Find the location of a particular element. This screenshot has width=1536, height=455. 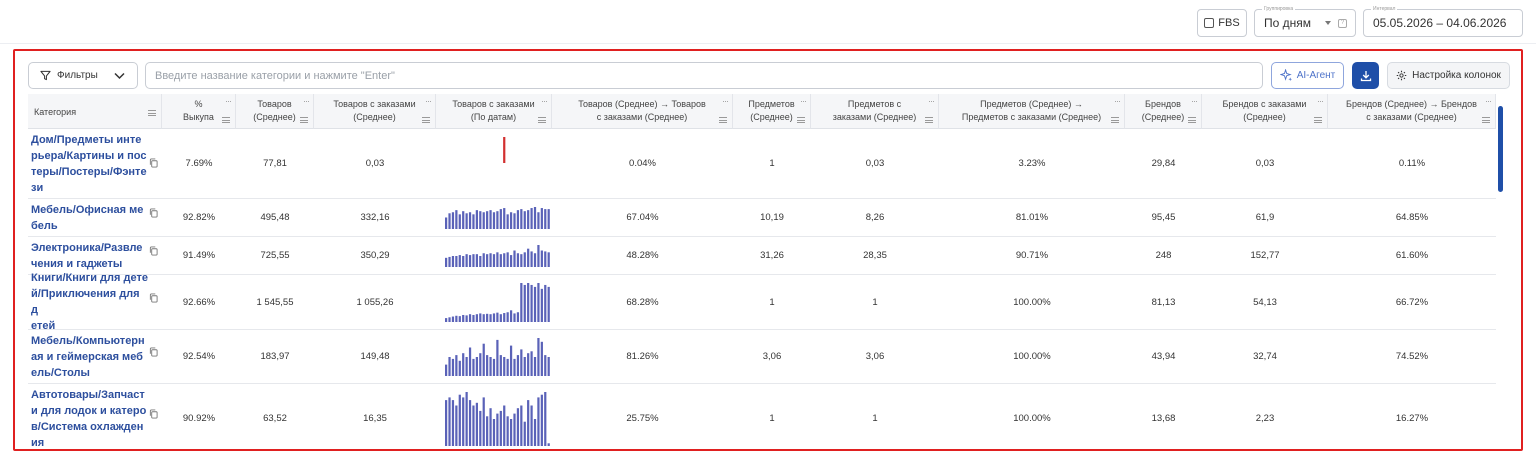

buyout-cell: 92.82% is located at coordinates (199, 217).